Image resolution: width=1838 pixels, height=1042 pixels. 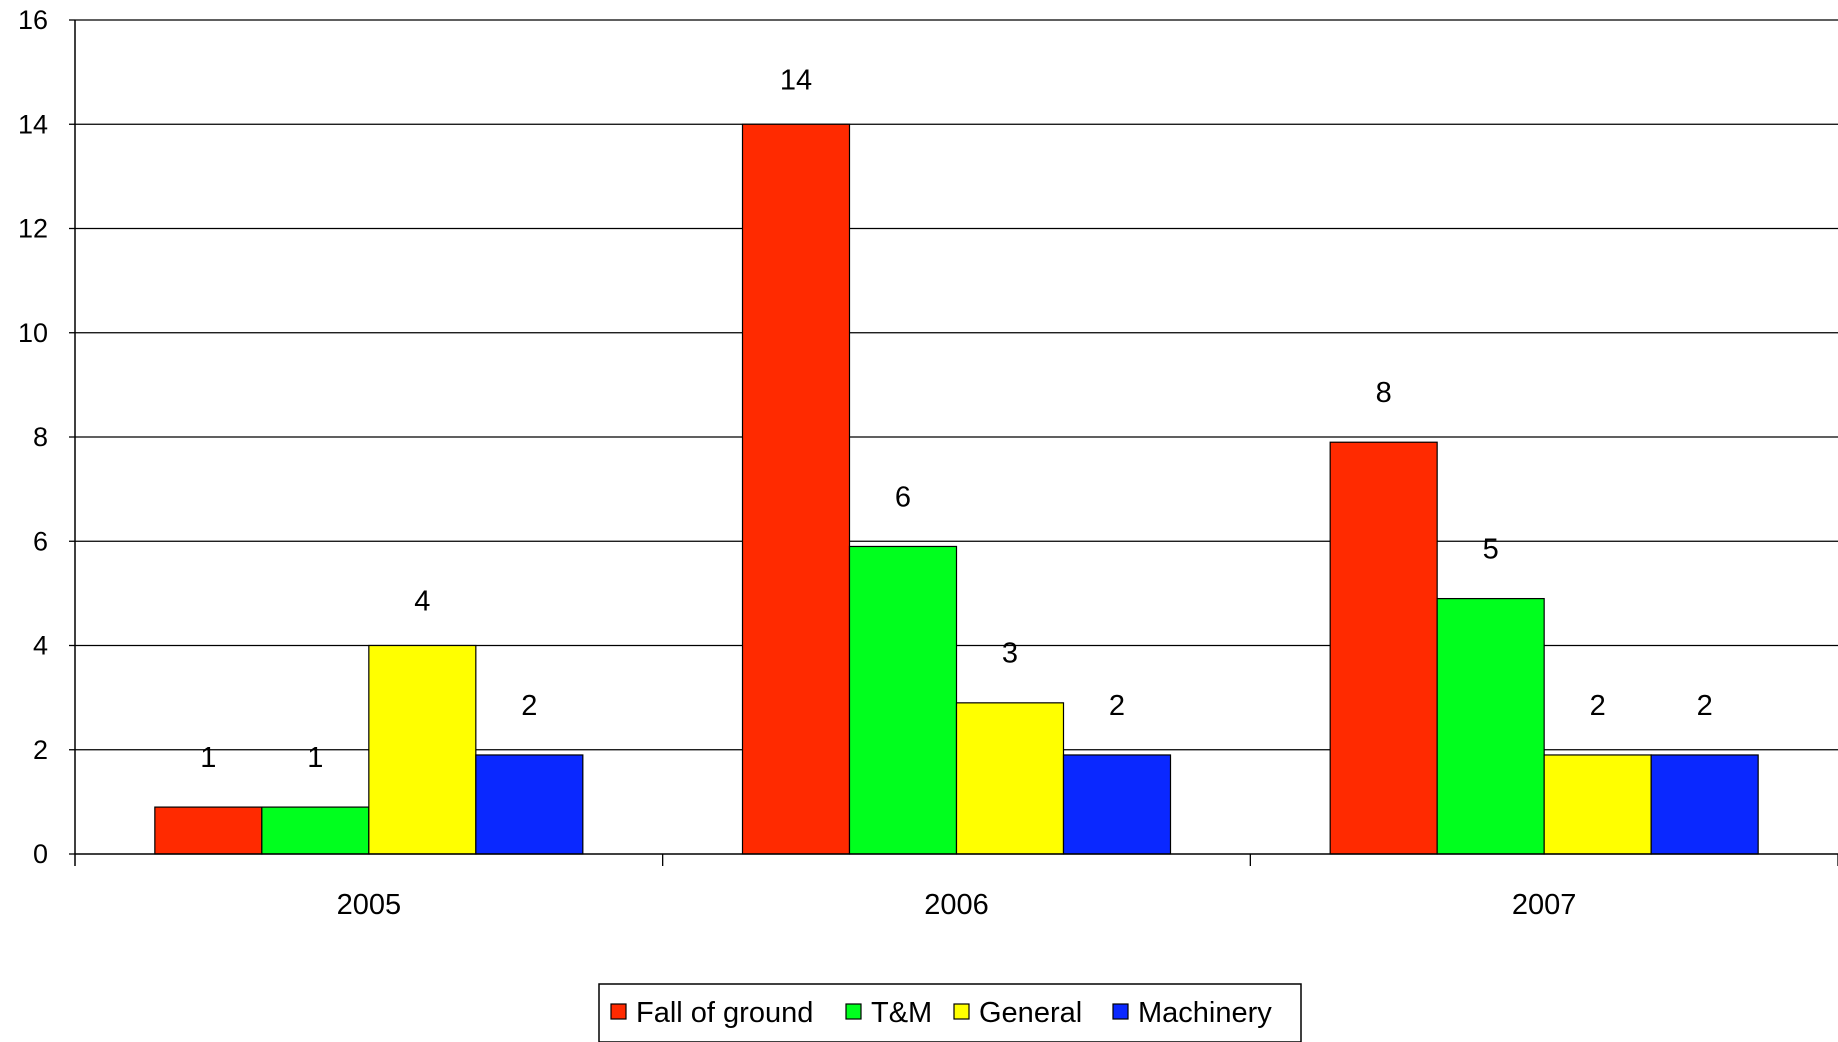 I want to click on legend-box, so click(x=950, y=1012).